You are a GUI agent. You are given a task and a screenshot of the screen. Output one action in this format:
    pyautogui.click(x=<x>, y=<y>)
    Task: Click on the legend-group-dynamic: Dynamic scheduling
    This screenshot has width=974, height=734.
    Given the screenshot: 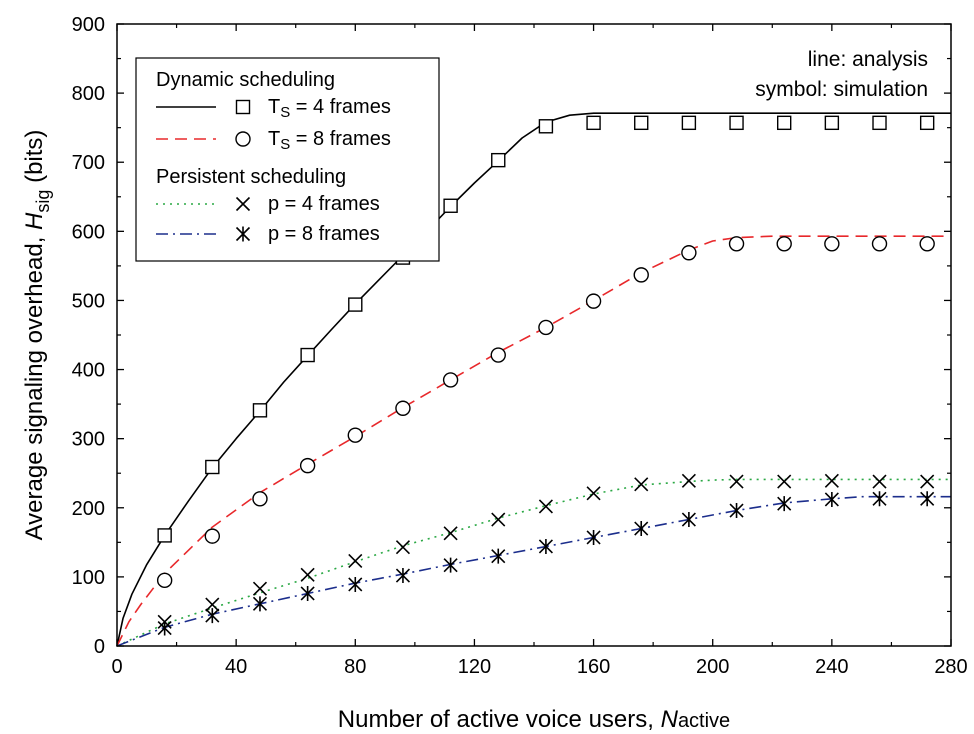 What is the action you would take?
    pyautogui.click(x=245, y=80)
    